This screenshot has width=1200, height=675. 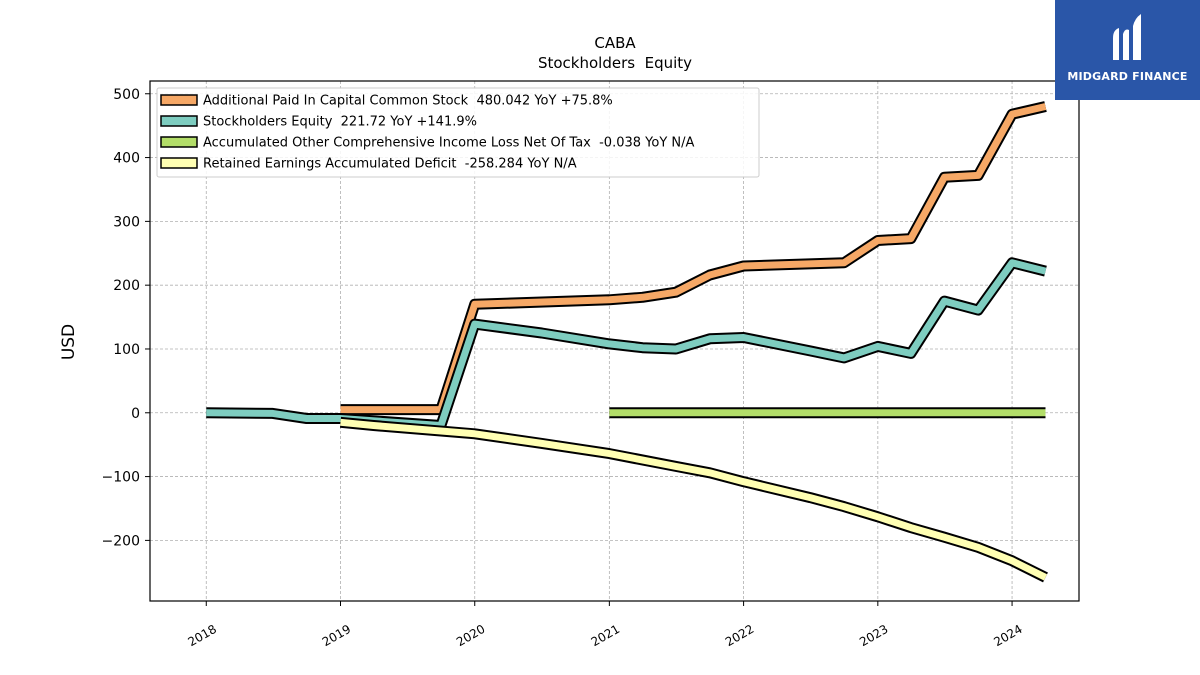 I want to click on y-tick-label: 0, so click(x=135, y=414).